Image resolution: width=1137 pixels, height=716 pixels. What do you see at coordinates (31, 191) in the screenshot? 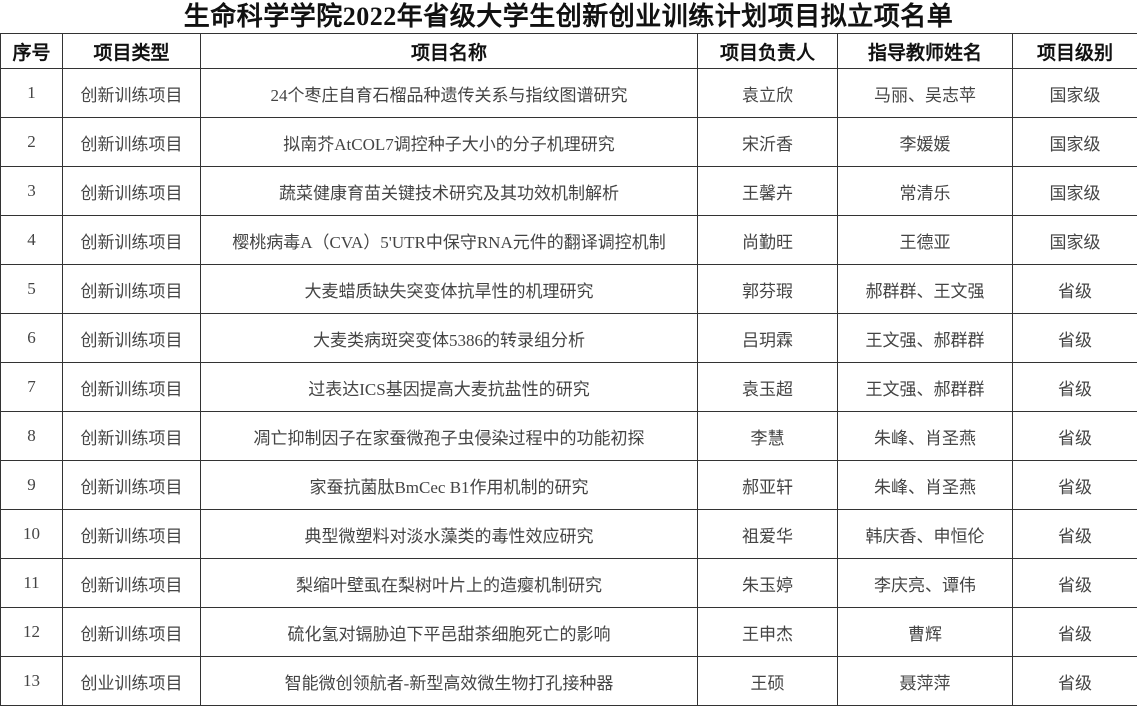
I see `cell-no: 3` at bounding box center [31, 191].